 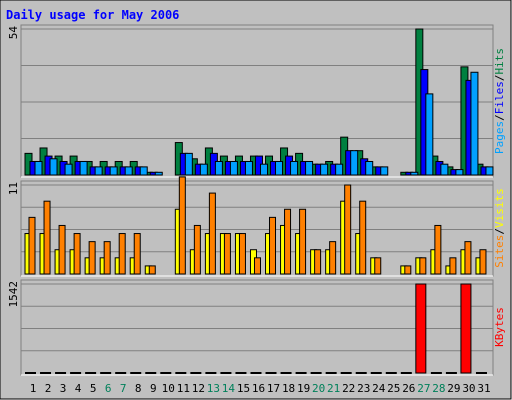 What do you see at coordinates (243, 388) in the screenshot?
I see `x-tick-label: 15` at bounding box center [243, 388].